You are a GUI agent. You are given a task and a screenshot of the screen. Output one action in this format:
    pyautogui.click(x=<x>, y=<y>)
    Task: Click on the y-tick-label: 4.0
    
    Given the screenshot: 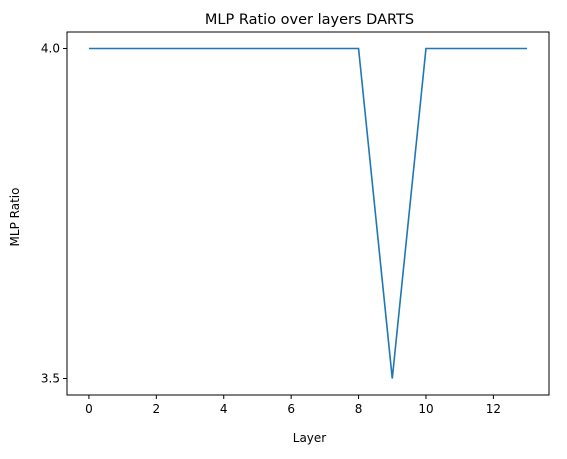 What is the action you would take?
    pyautogui.click(x=50, y=49)
    